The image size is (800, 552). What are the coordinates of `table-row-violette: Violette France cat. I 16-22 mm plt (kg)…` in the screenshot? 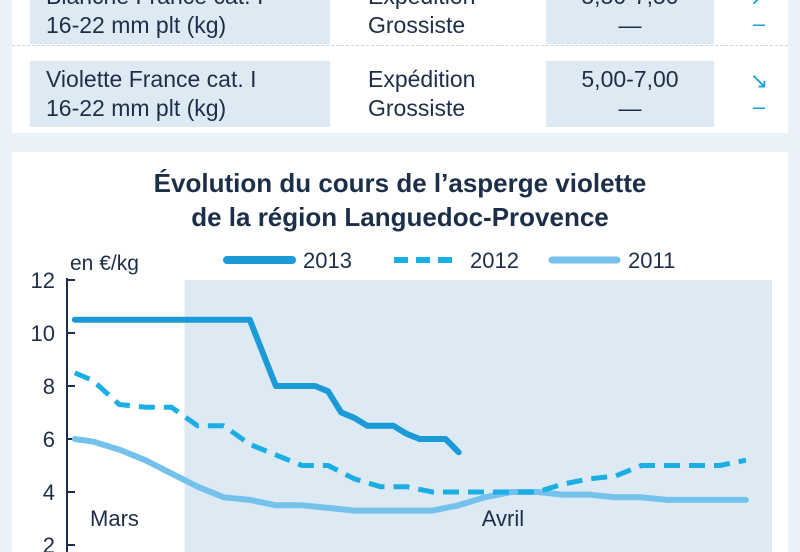 It's located at (400, 94).